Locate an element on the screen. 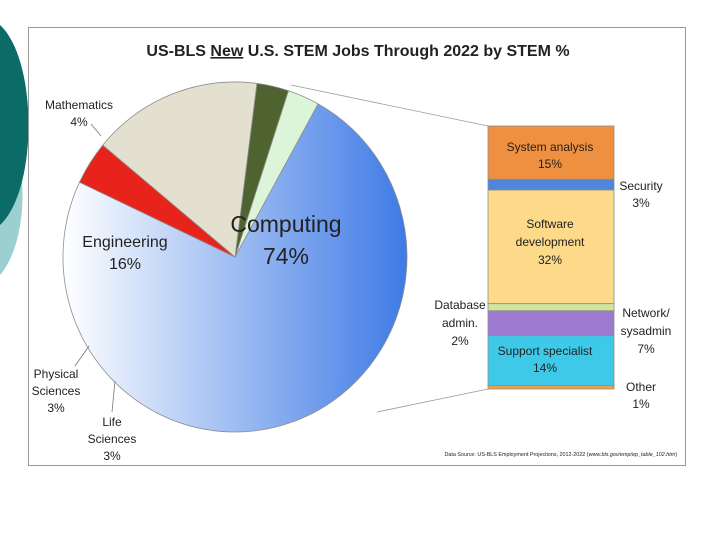  pie-slice-engineering is located at coordinates (180, 169).